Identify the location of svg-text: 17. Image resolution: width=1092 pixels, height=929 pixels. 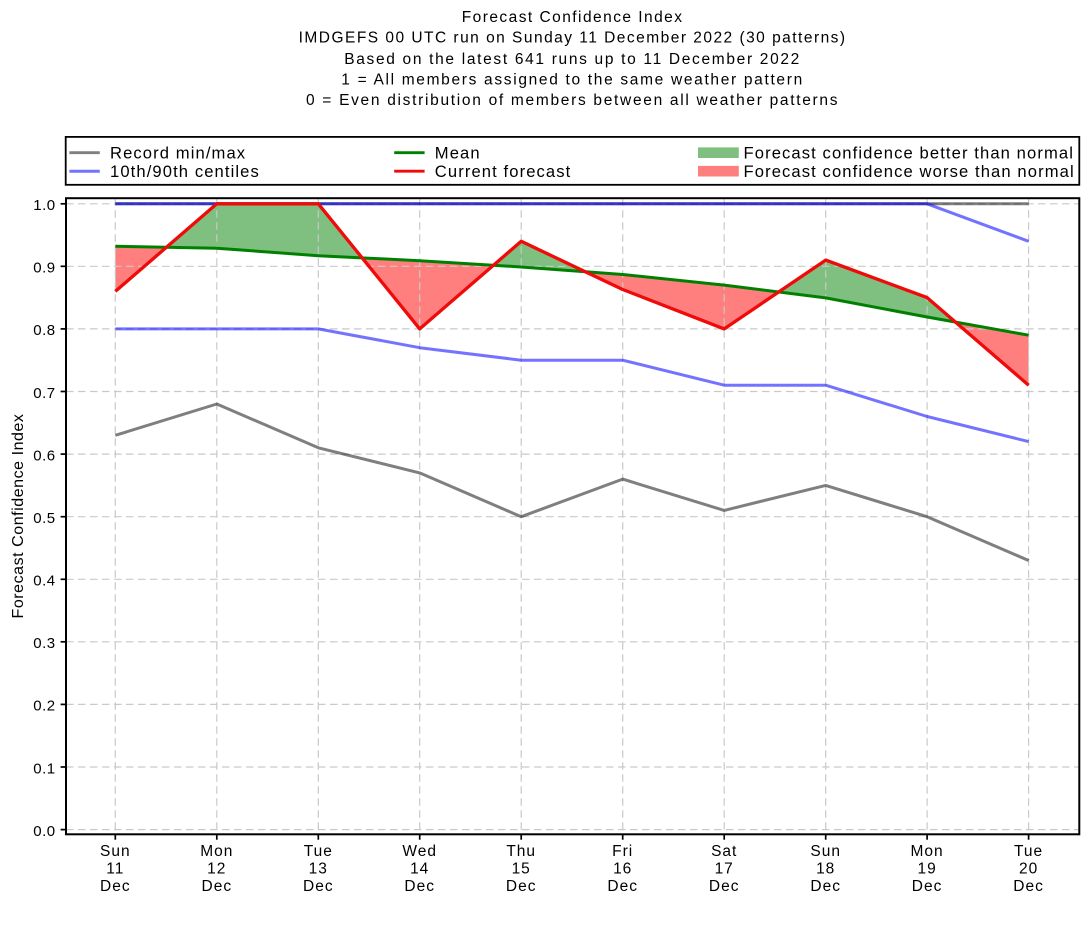
(724, 869).